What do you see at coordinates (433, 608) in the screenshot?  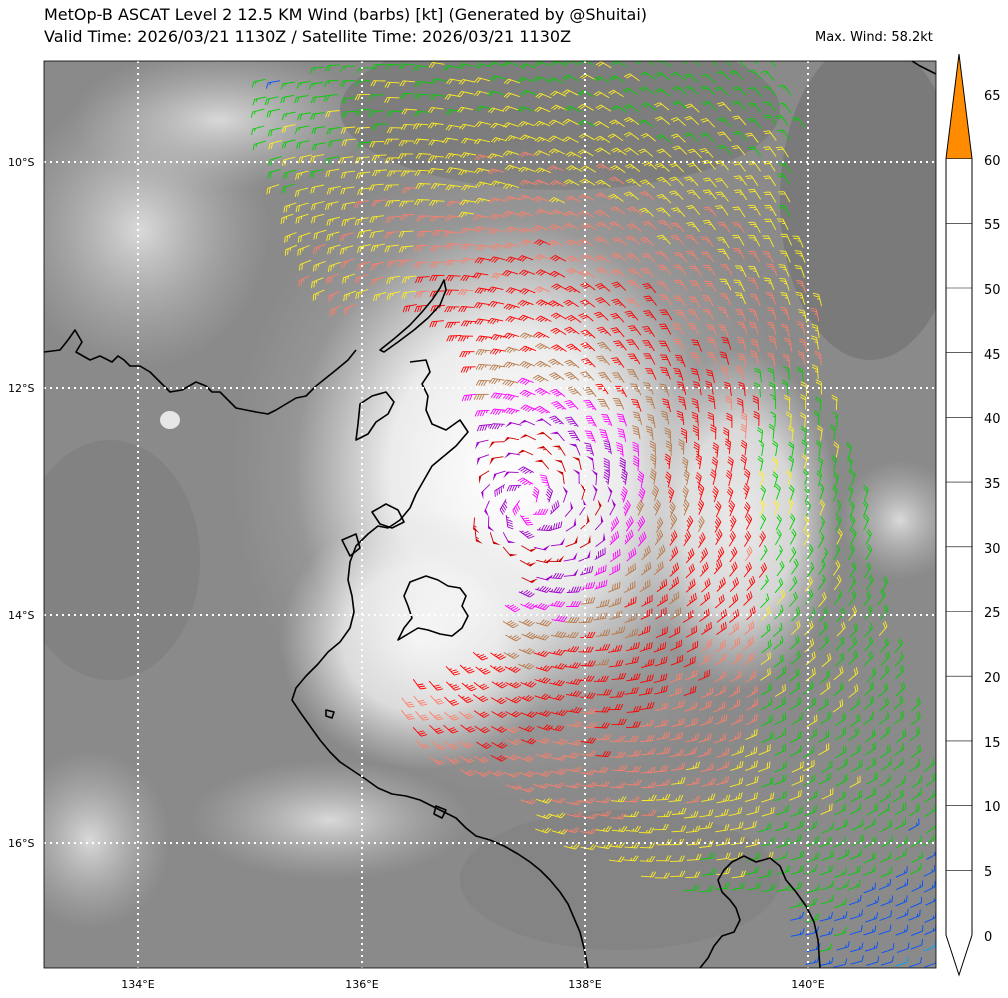 I see `coastline-groote-eylandt` at bounding box center [433, 608].